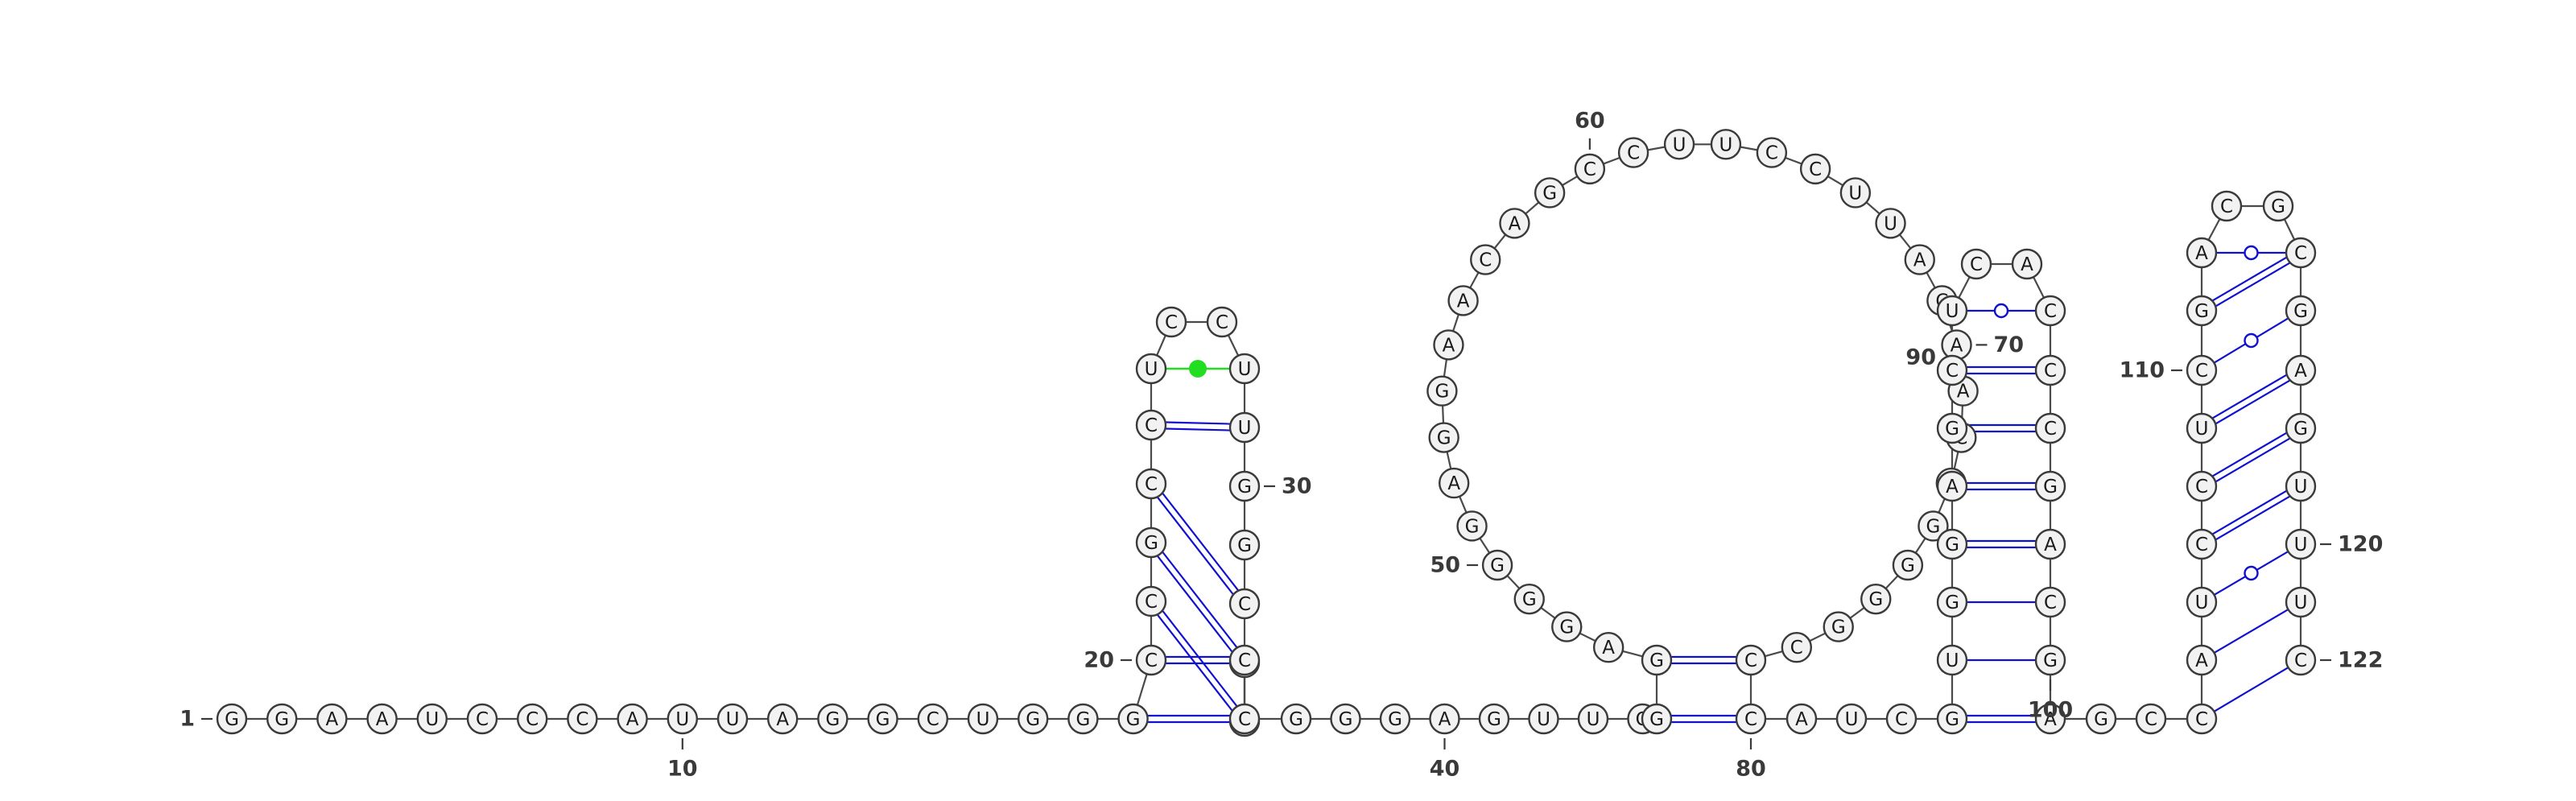 The width and height of the screenshot is (2576, 801). I want to click on nucleotide-41: G, so click(1494, 719).